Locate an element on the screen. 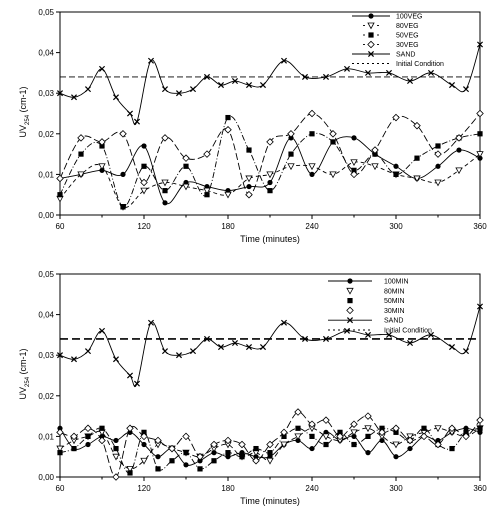 The image size is (498, 511). legend-label: 30VEG is located at coordinates (407, 45).